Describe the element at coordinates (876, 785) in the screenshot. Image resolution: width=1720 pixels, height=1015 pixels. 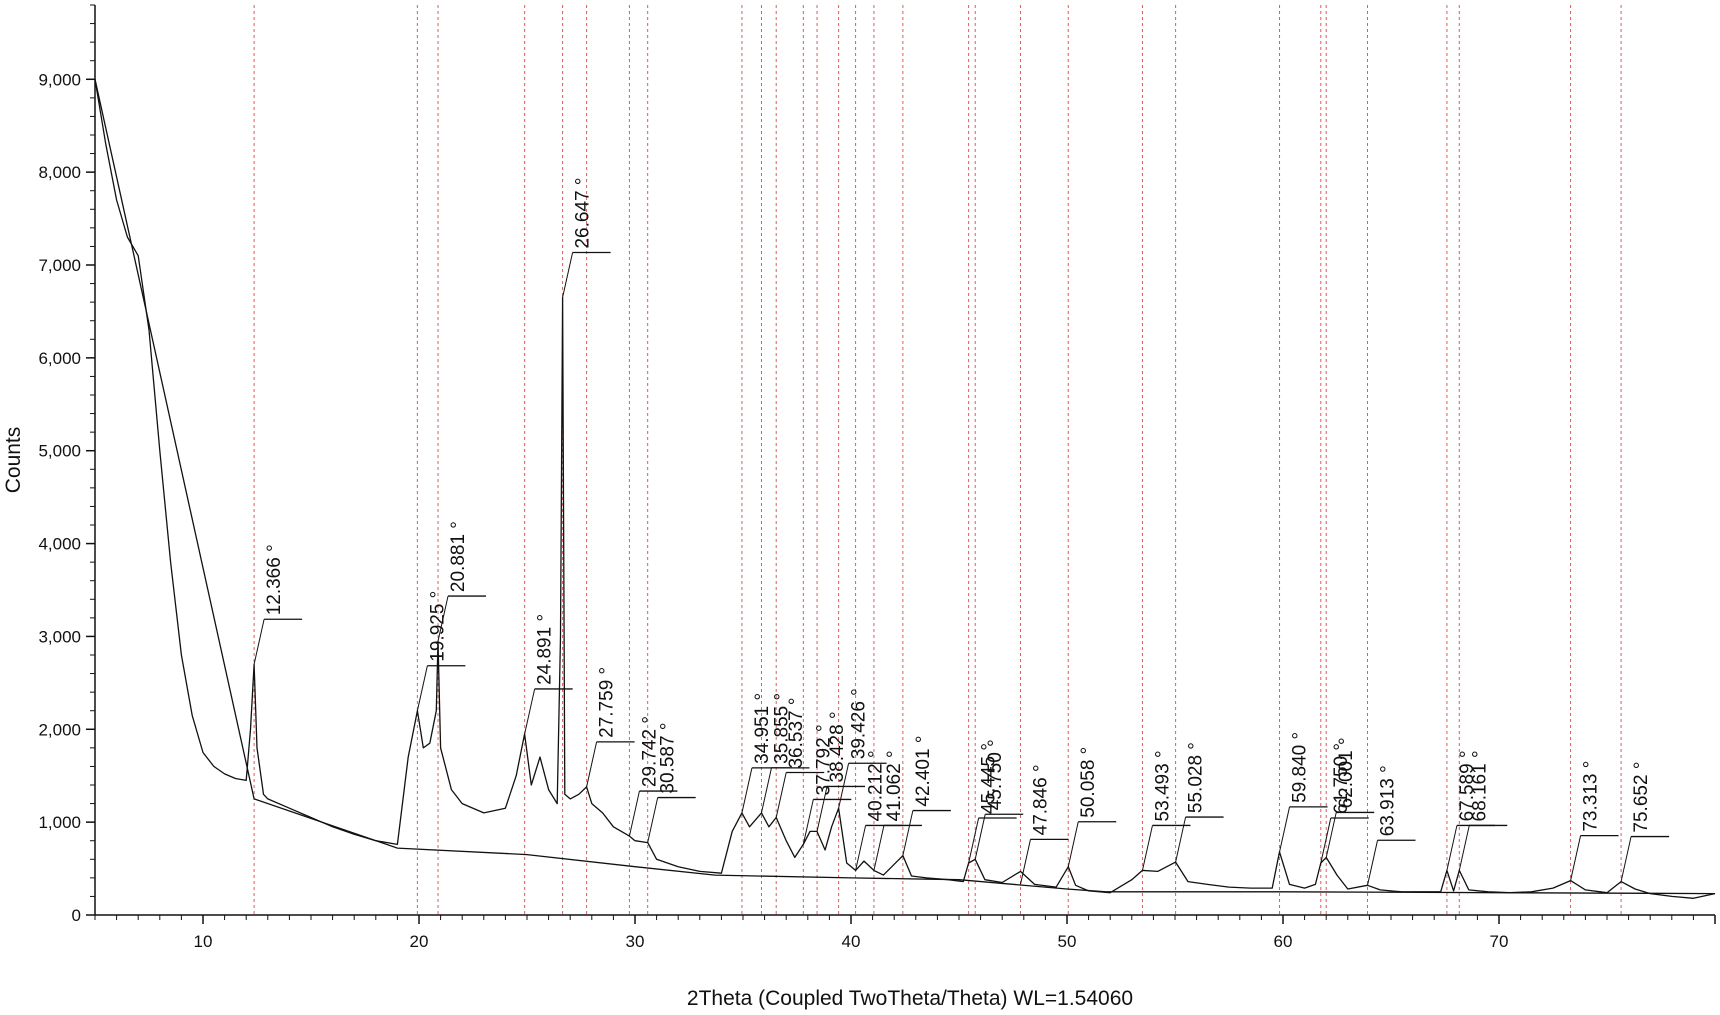
I see `peak-label: 40.212 °` at that location.